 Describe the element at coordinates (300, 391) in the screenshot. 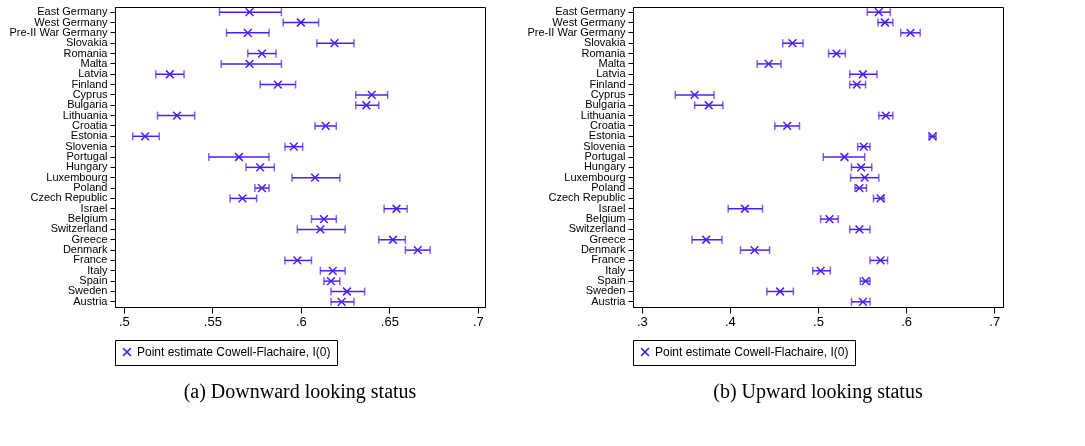

I see `text: (a) Downward looking status` at that location.